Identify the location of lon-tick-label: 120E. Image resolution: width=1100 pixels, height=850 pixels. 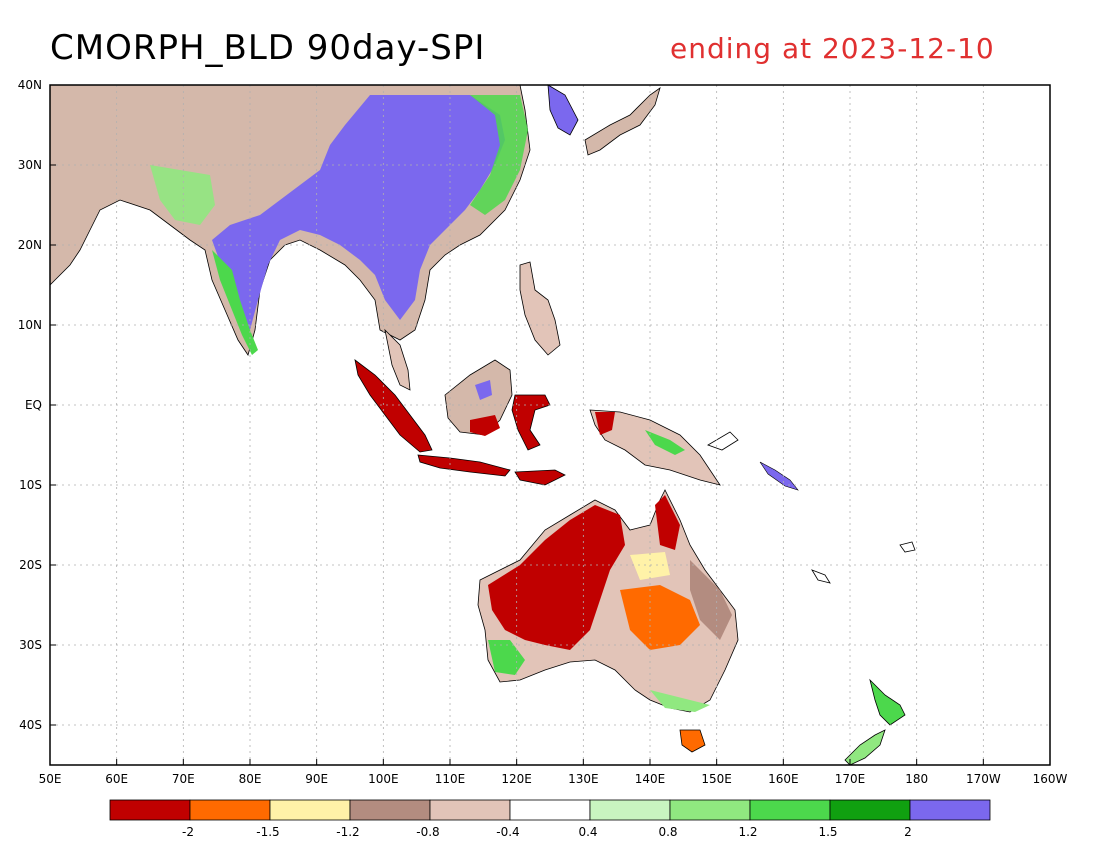
(516, 779).